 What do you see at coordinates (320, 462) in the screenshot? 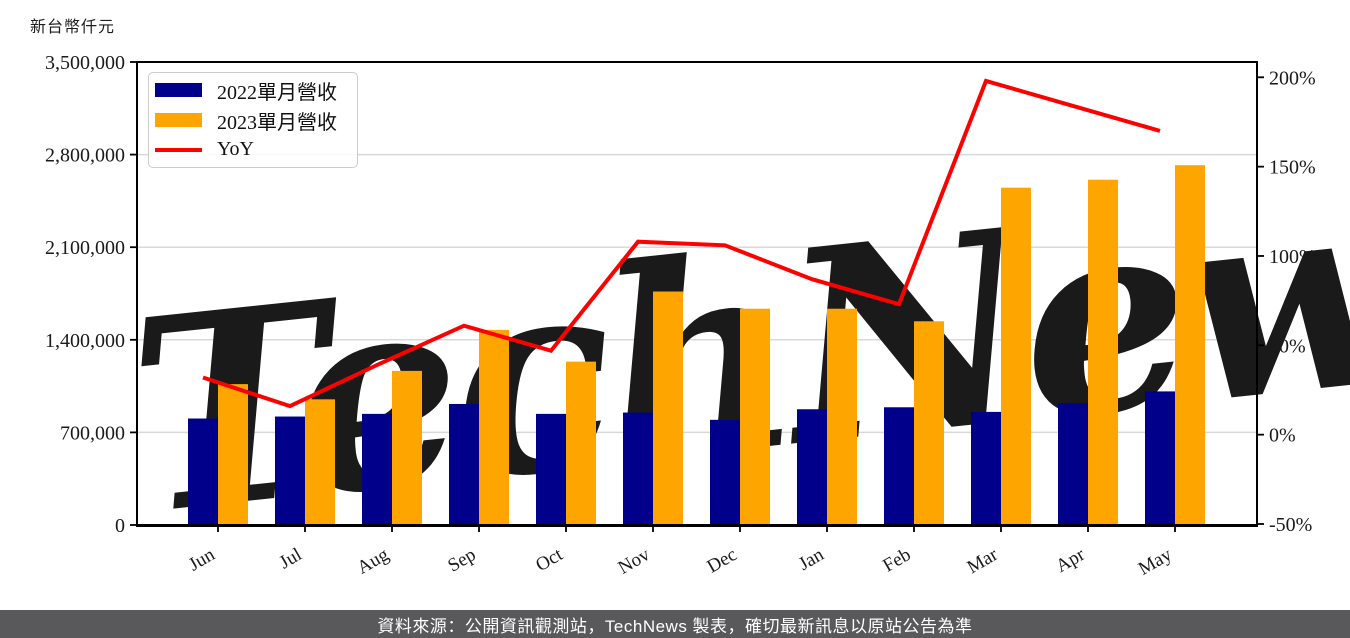
I see `bar-2023-Jul` at bounding box center [320, 462].